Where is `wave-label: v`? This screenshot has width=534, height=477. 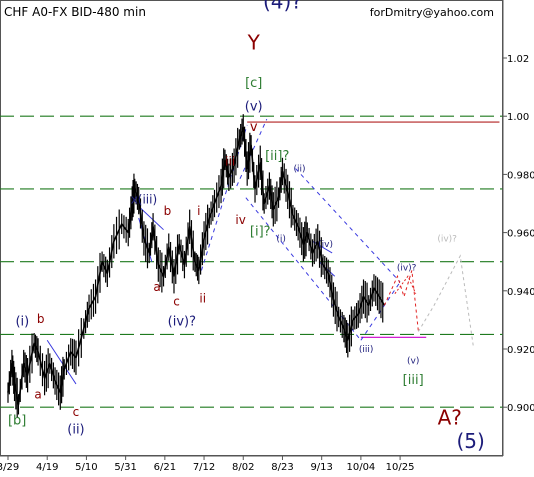
wave-label: v is located at coordinates (254, 127).